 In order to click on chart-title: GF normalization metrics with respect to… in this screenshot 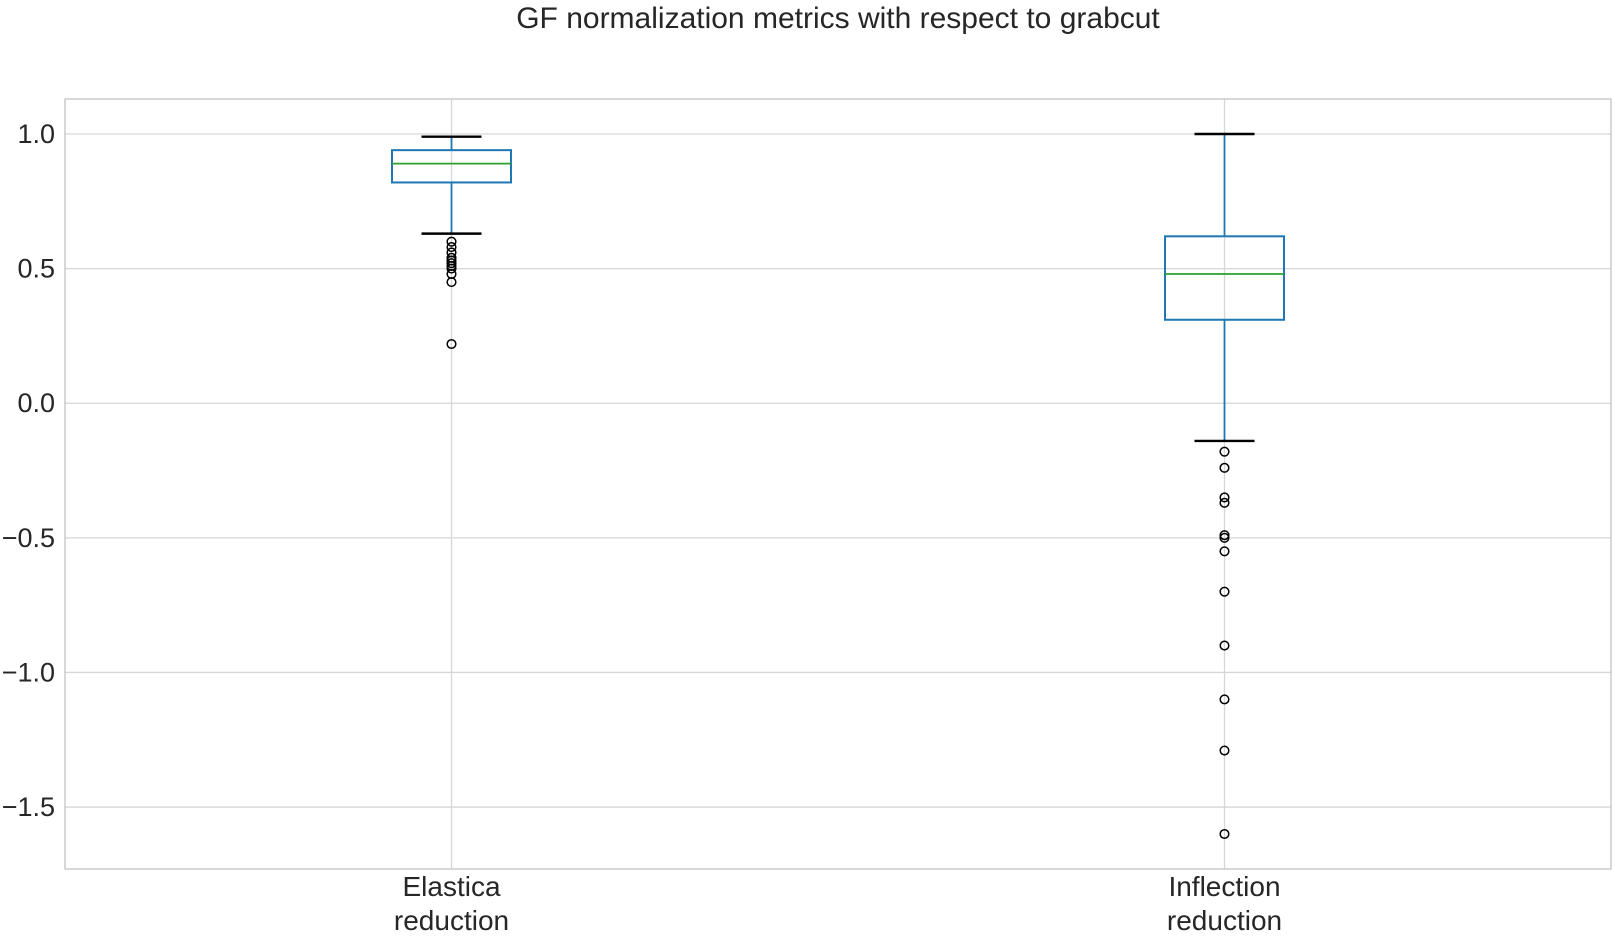, I will do `click(838, 18)`.